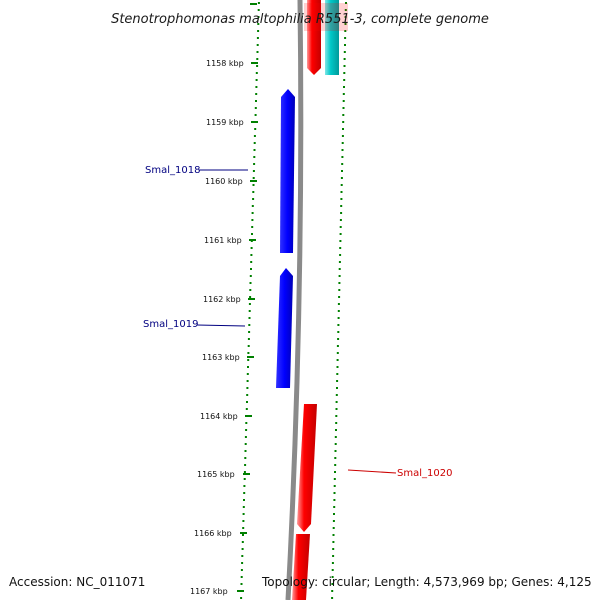 The width and height of the screenshot is (600, 600). What do you see at coordinates (216, 474) in the screenshot?
I see `scale-label: 1165 kbp` at bounding box center [216, 474].